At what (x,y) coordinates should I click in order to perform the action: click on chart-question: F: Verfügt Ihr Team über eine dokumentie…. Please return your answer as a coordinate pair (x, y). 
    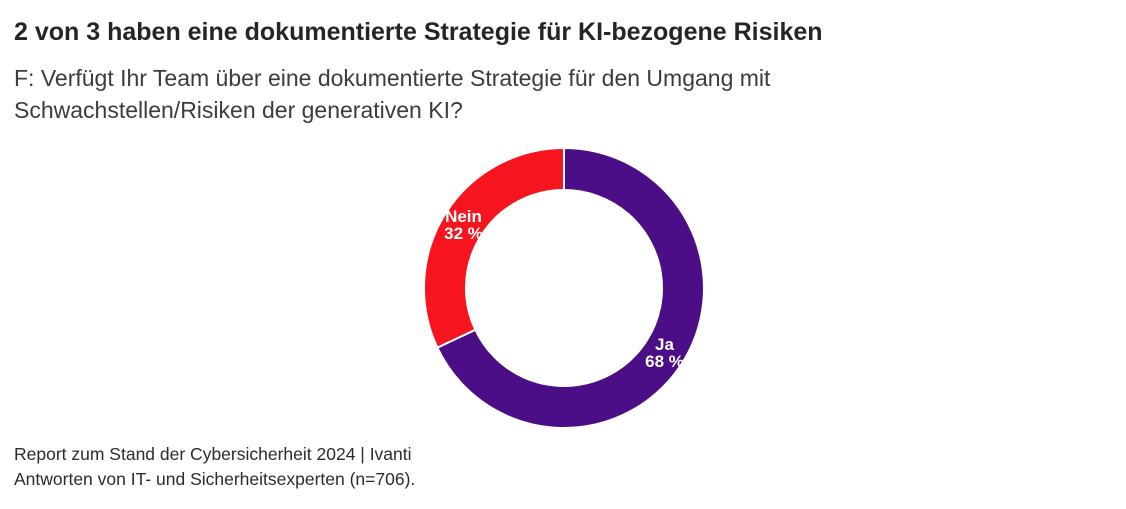
    Looking at the image, I should click on (392, 94).